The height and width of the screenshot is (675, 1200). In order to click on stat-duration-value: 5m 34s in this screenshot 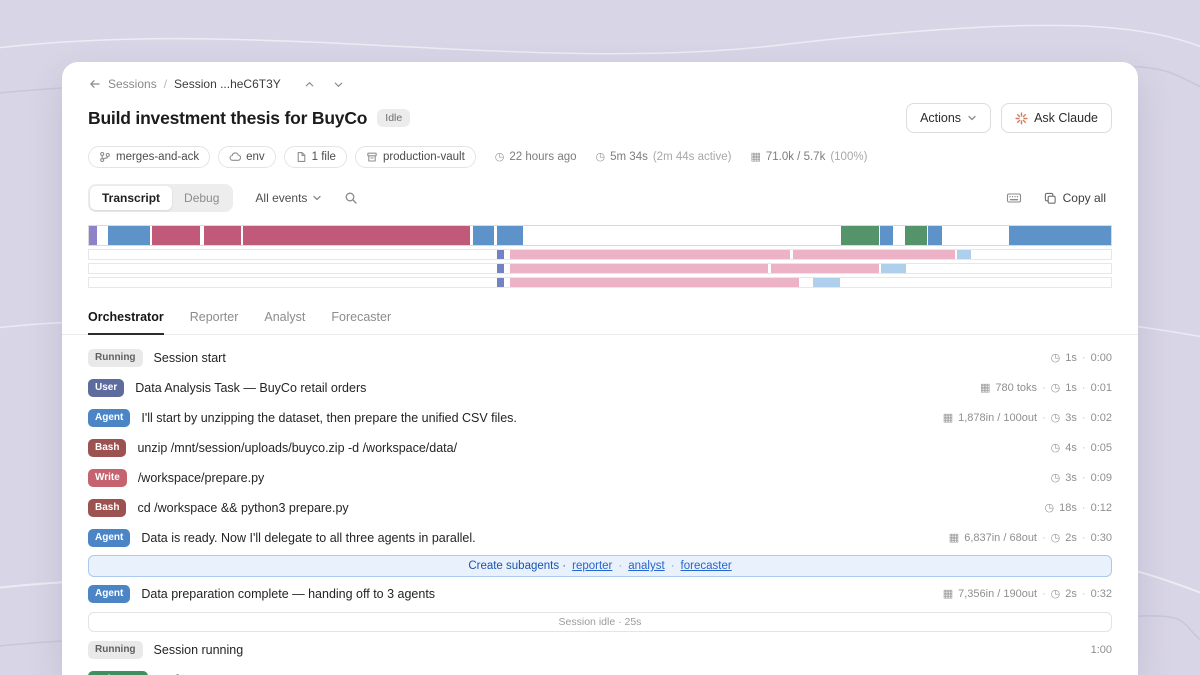, I will do `click(629, 157)`.